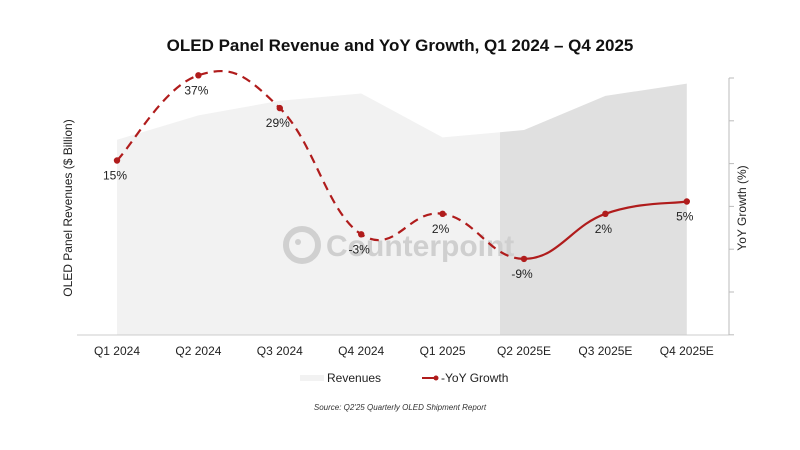 The height and width of the screenshot is (450, 800). What do you see at coordinates (312, 378) in the screenshot?
I see `legend-revenues-swatch` at bounding box center [312, 378].